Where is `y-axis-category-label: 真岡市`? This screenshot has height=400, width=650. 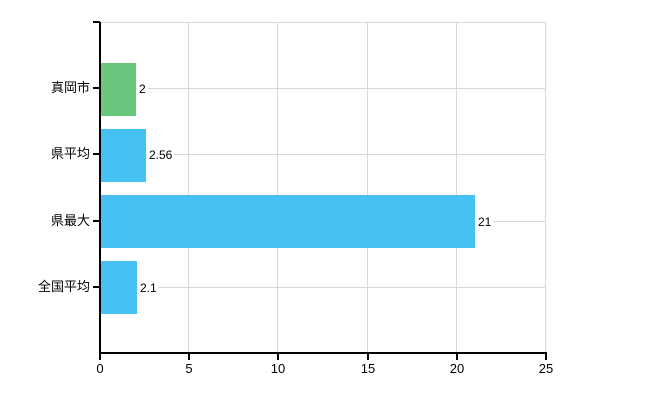
y-axis-category-label: 真岡市 is located at coordinates (70, 87).